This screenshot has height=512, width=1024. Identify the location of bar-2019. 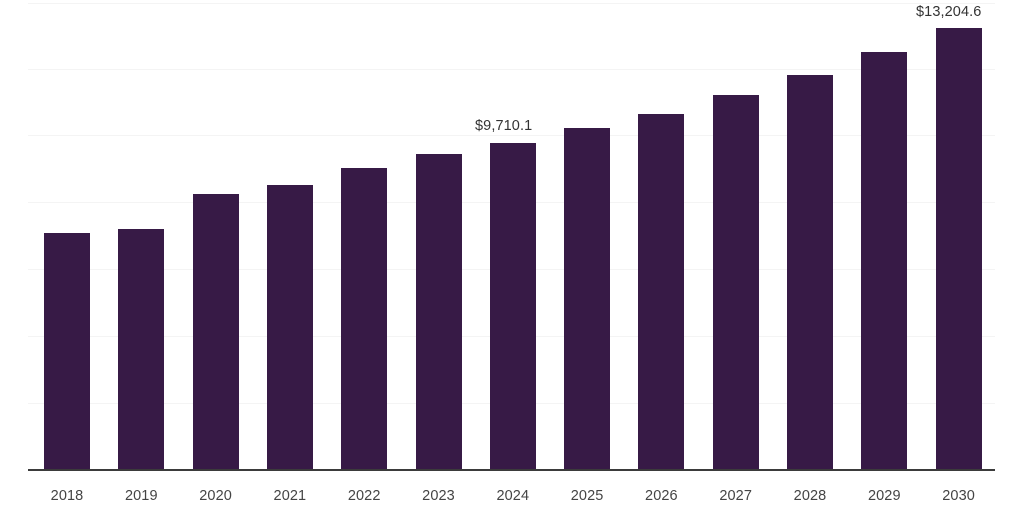
(141, 349).